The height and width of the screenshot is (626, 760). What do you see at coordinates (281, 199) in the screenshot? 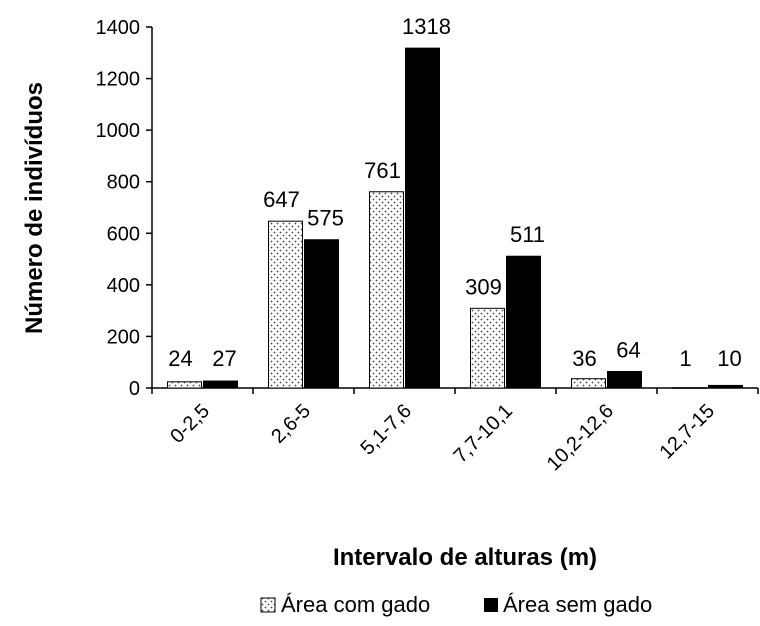
I see `data-label-com-gado: 647` at bounding box center [281, 199].